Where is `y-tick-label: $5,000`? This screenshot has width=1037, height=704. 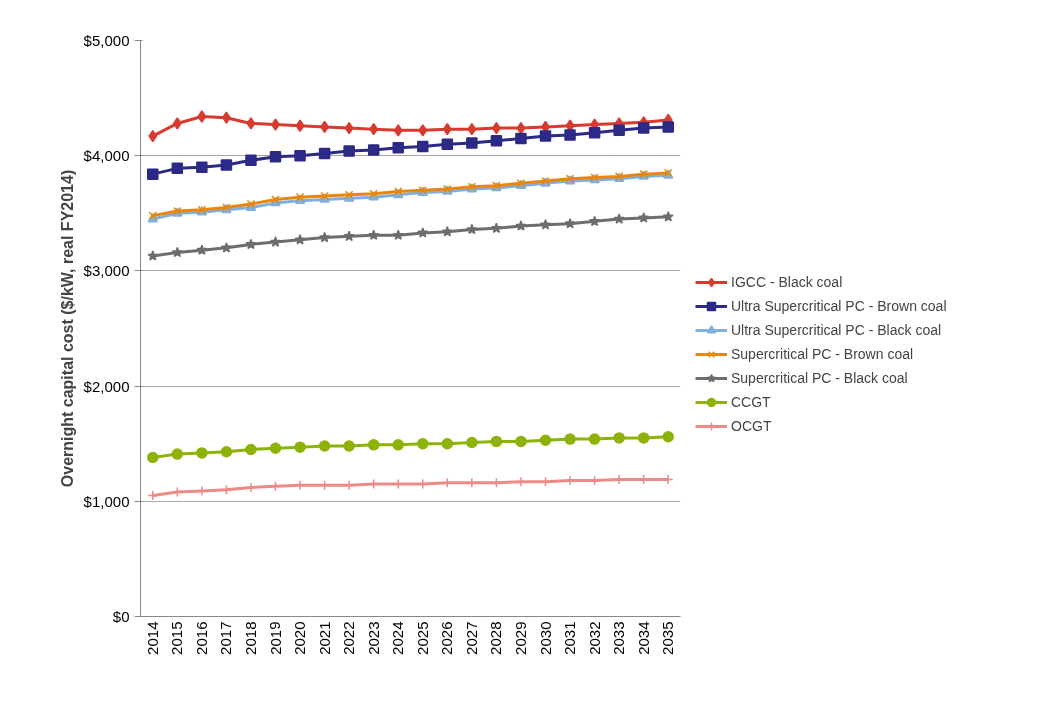
y-tick-label: $5,000 is located at coordinates (106, 40).